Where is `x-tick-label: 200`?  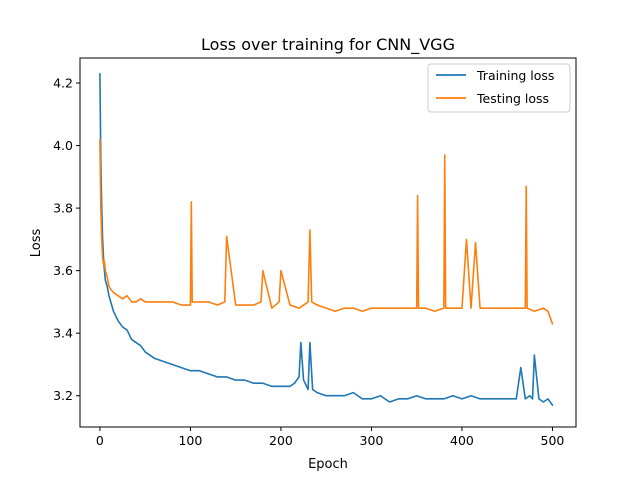
x-tick-label: 200 is located at coordinates (281, 440).